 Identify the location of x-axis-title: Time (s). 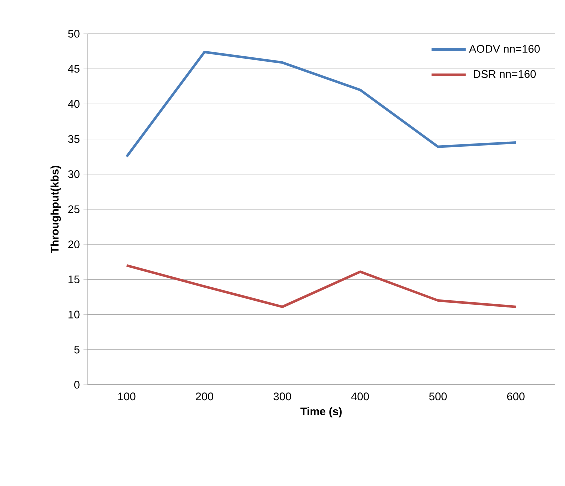
(321, 412).